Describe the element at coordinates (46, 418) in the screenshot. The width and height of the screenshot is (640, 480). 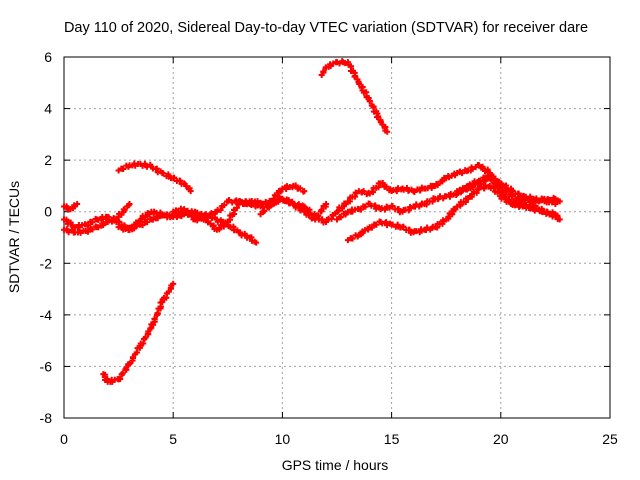
I see `y-tick-label: -8` at that location.